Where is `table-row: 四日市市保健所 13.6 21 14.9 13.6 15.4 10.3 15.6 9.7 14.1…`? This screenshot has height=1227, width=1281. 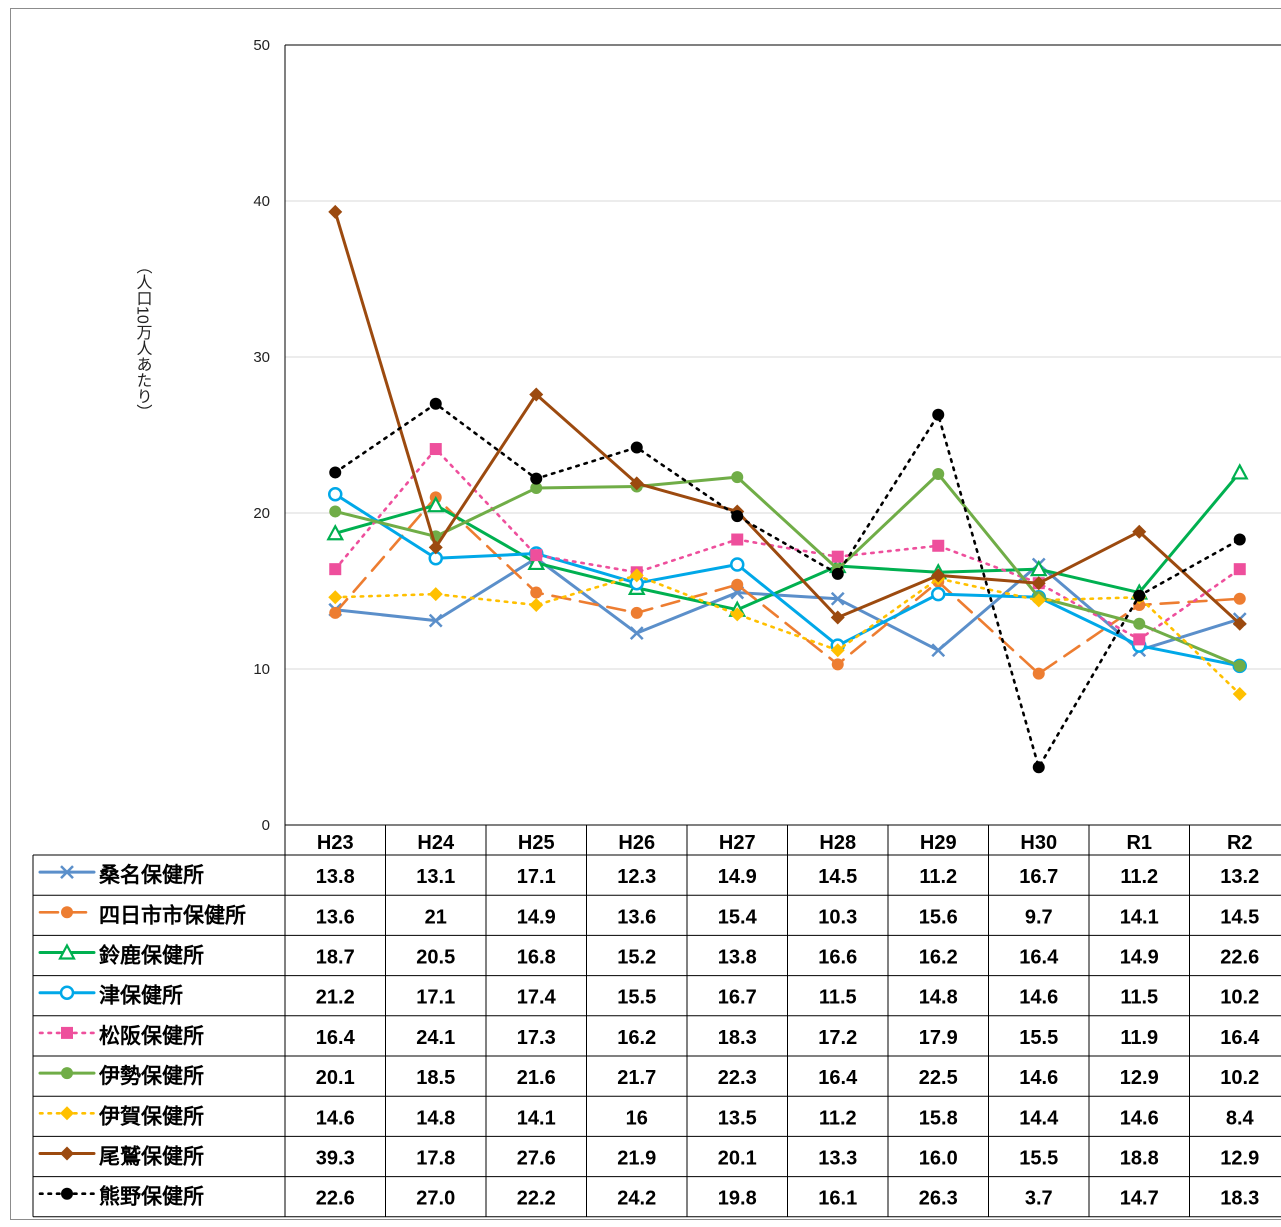 table-row: 四日市市保健所 13.6 21 14.9 13.6 15.4 10.3 15.6 9.7 14.1… is located at coordinates (648, 915).